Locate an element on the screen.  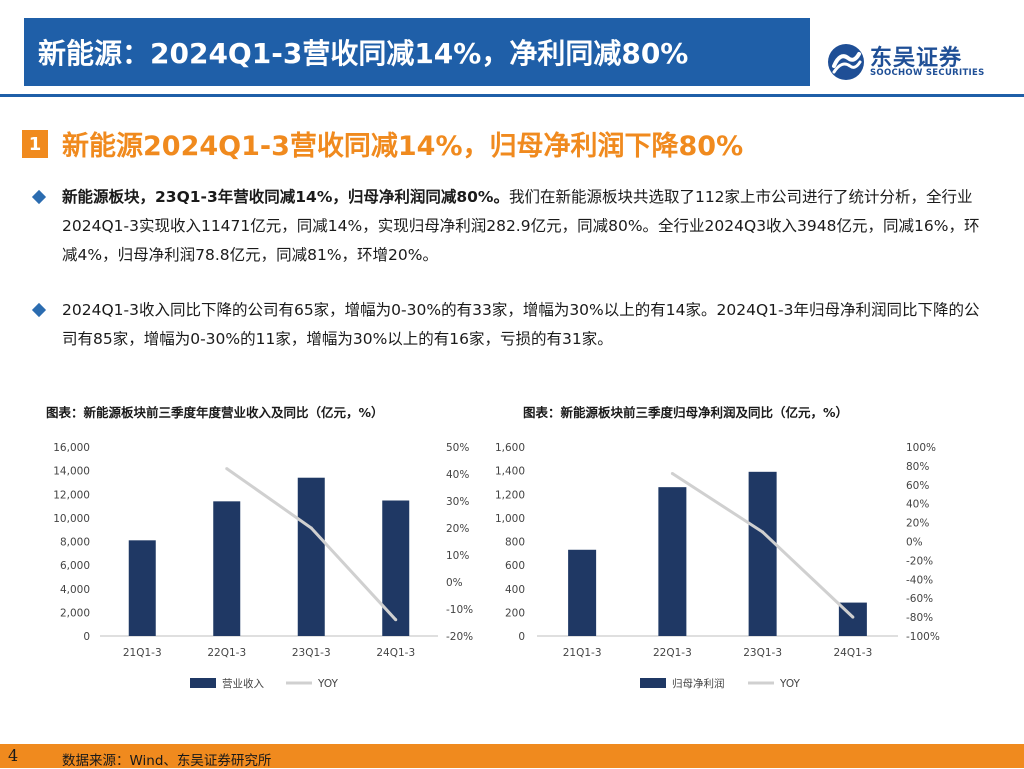
section-number-badge: 1 is located at coordinates (35, 144).